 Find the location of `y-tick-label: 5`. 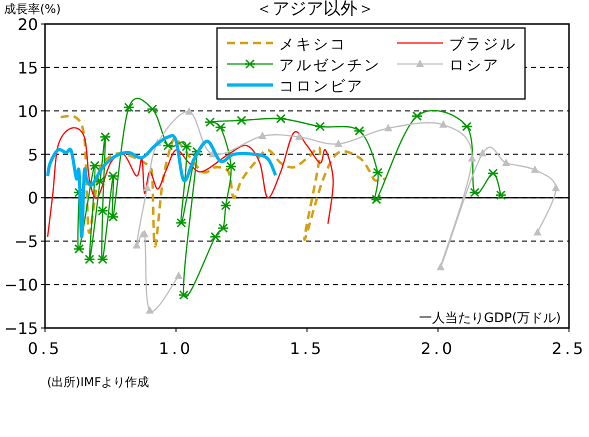

y-tick-label: 5 is located at coordinates (33, 154).